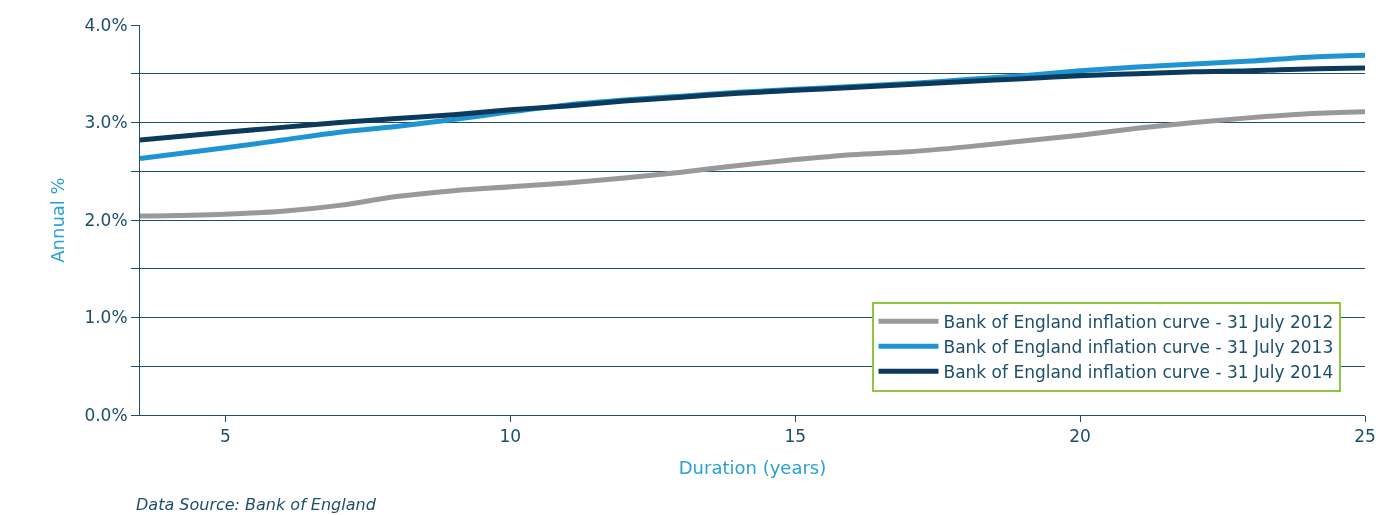 Image resolution: width=1387 pixels, height=515 pixels. I want to click on y-tick-label: 1.0%, so click(106, 317).